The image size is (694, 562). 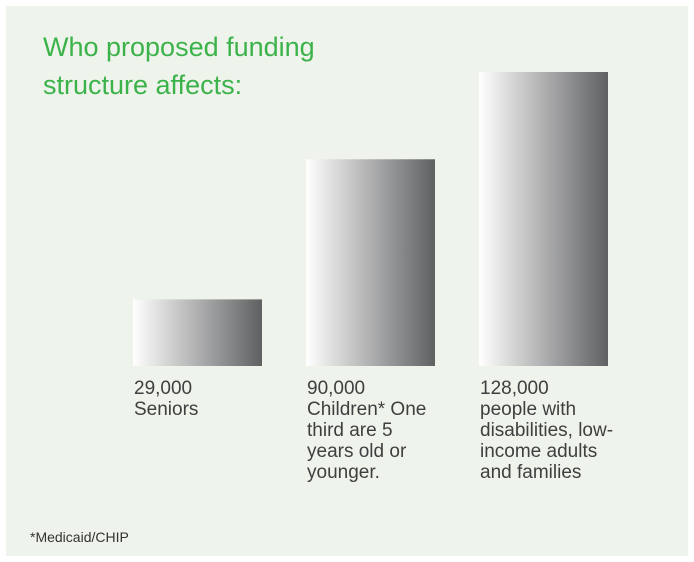 I want to click on bar-value-label: 128,000, so click(x=514, y=388).